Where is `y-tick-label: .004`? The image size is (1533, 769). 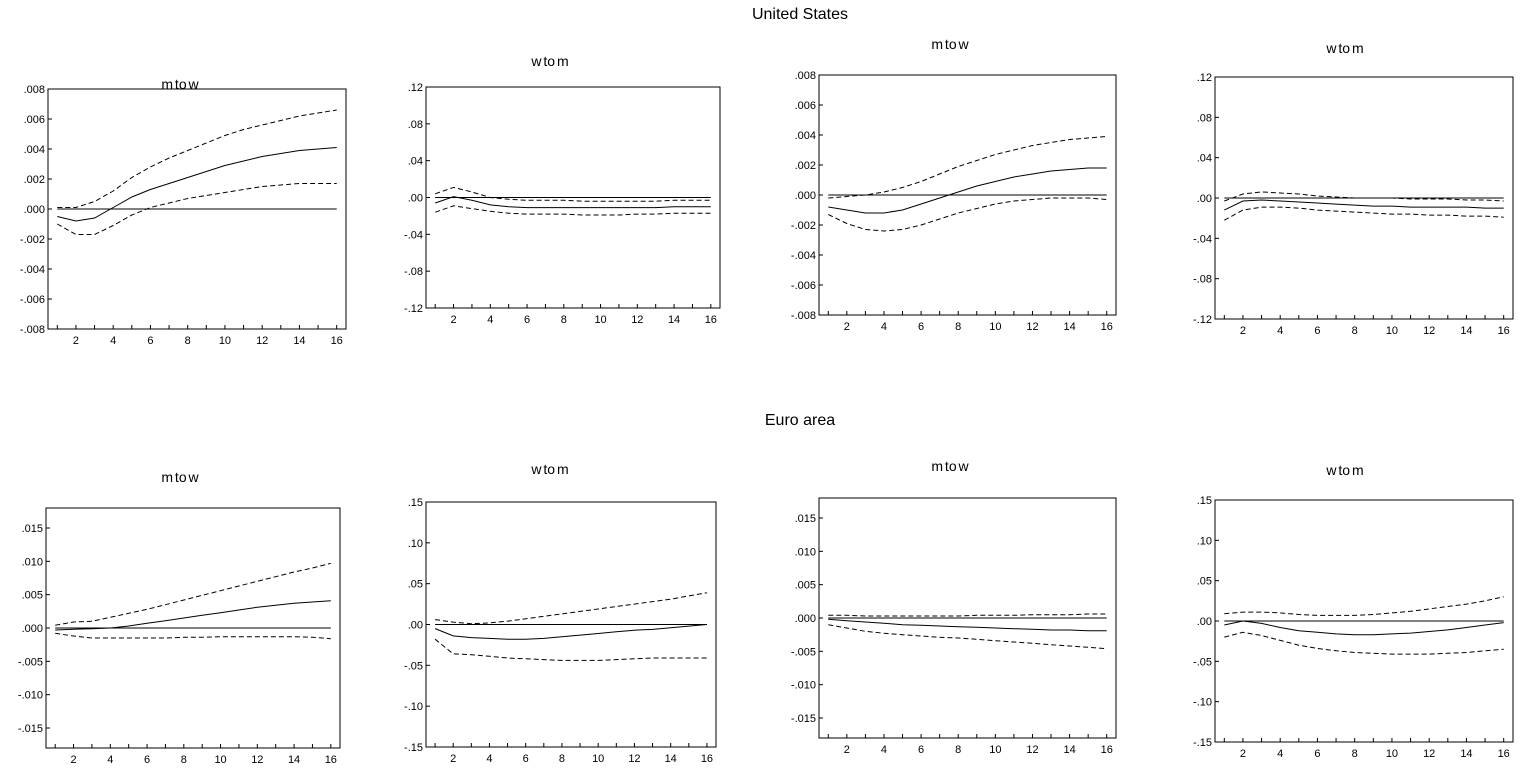 y-tick-label: .004 is located at coordinates (34, 150).